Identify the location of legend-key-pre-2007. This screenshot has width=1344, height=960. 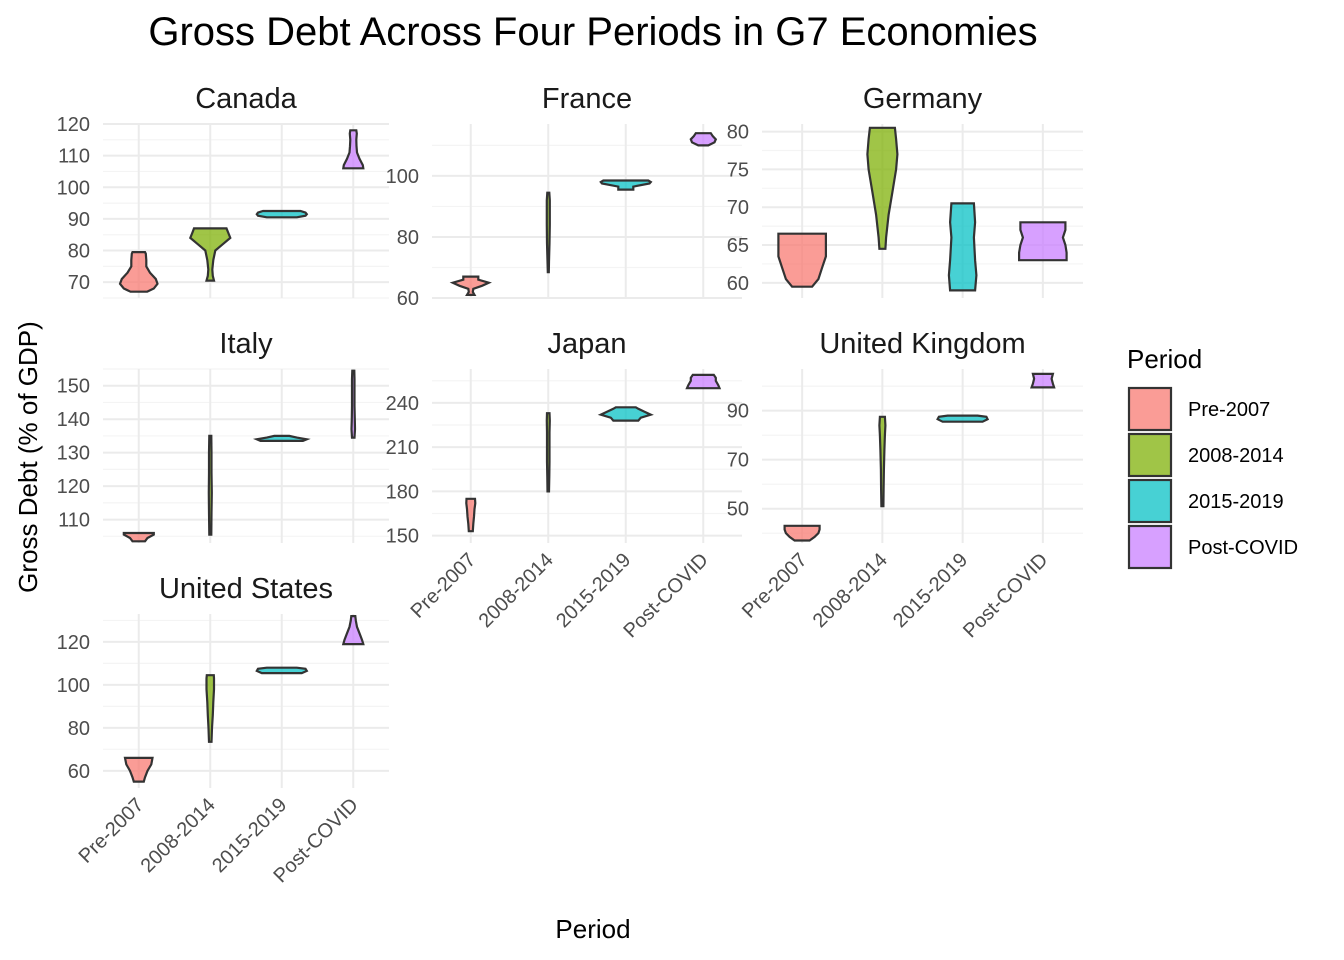
(1150, 409).